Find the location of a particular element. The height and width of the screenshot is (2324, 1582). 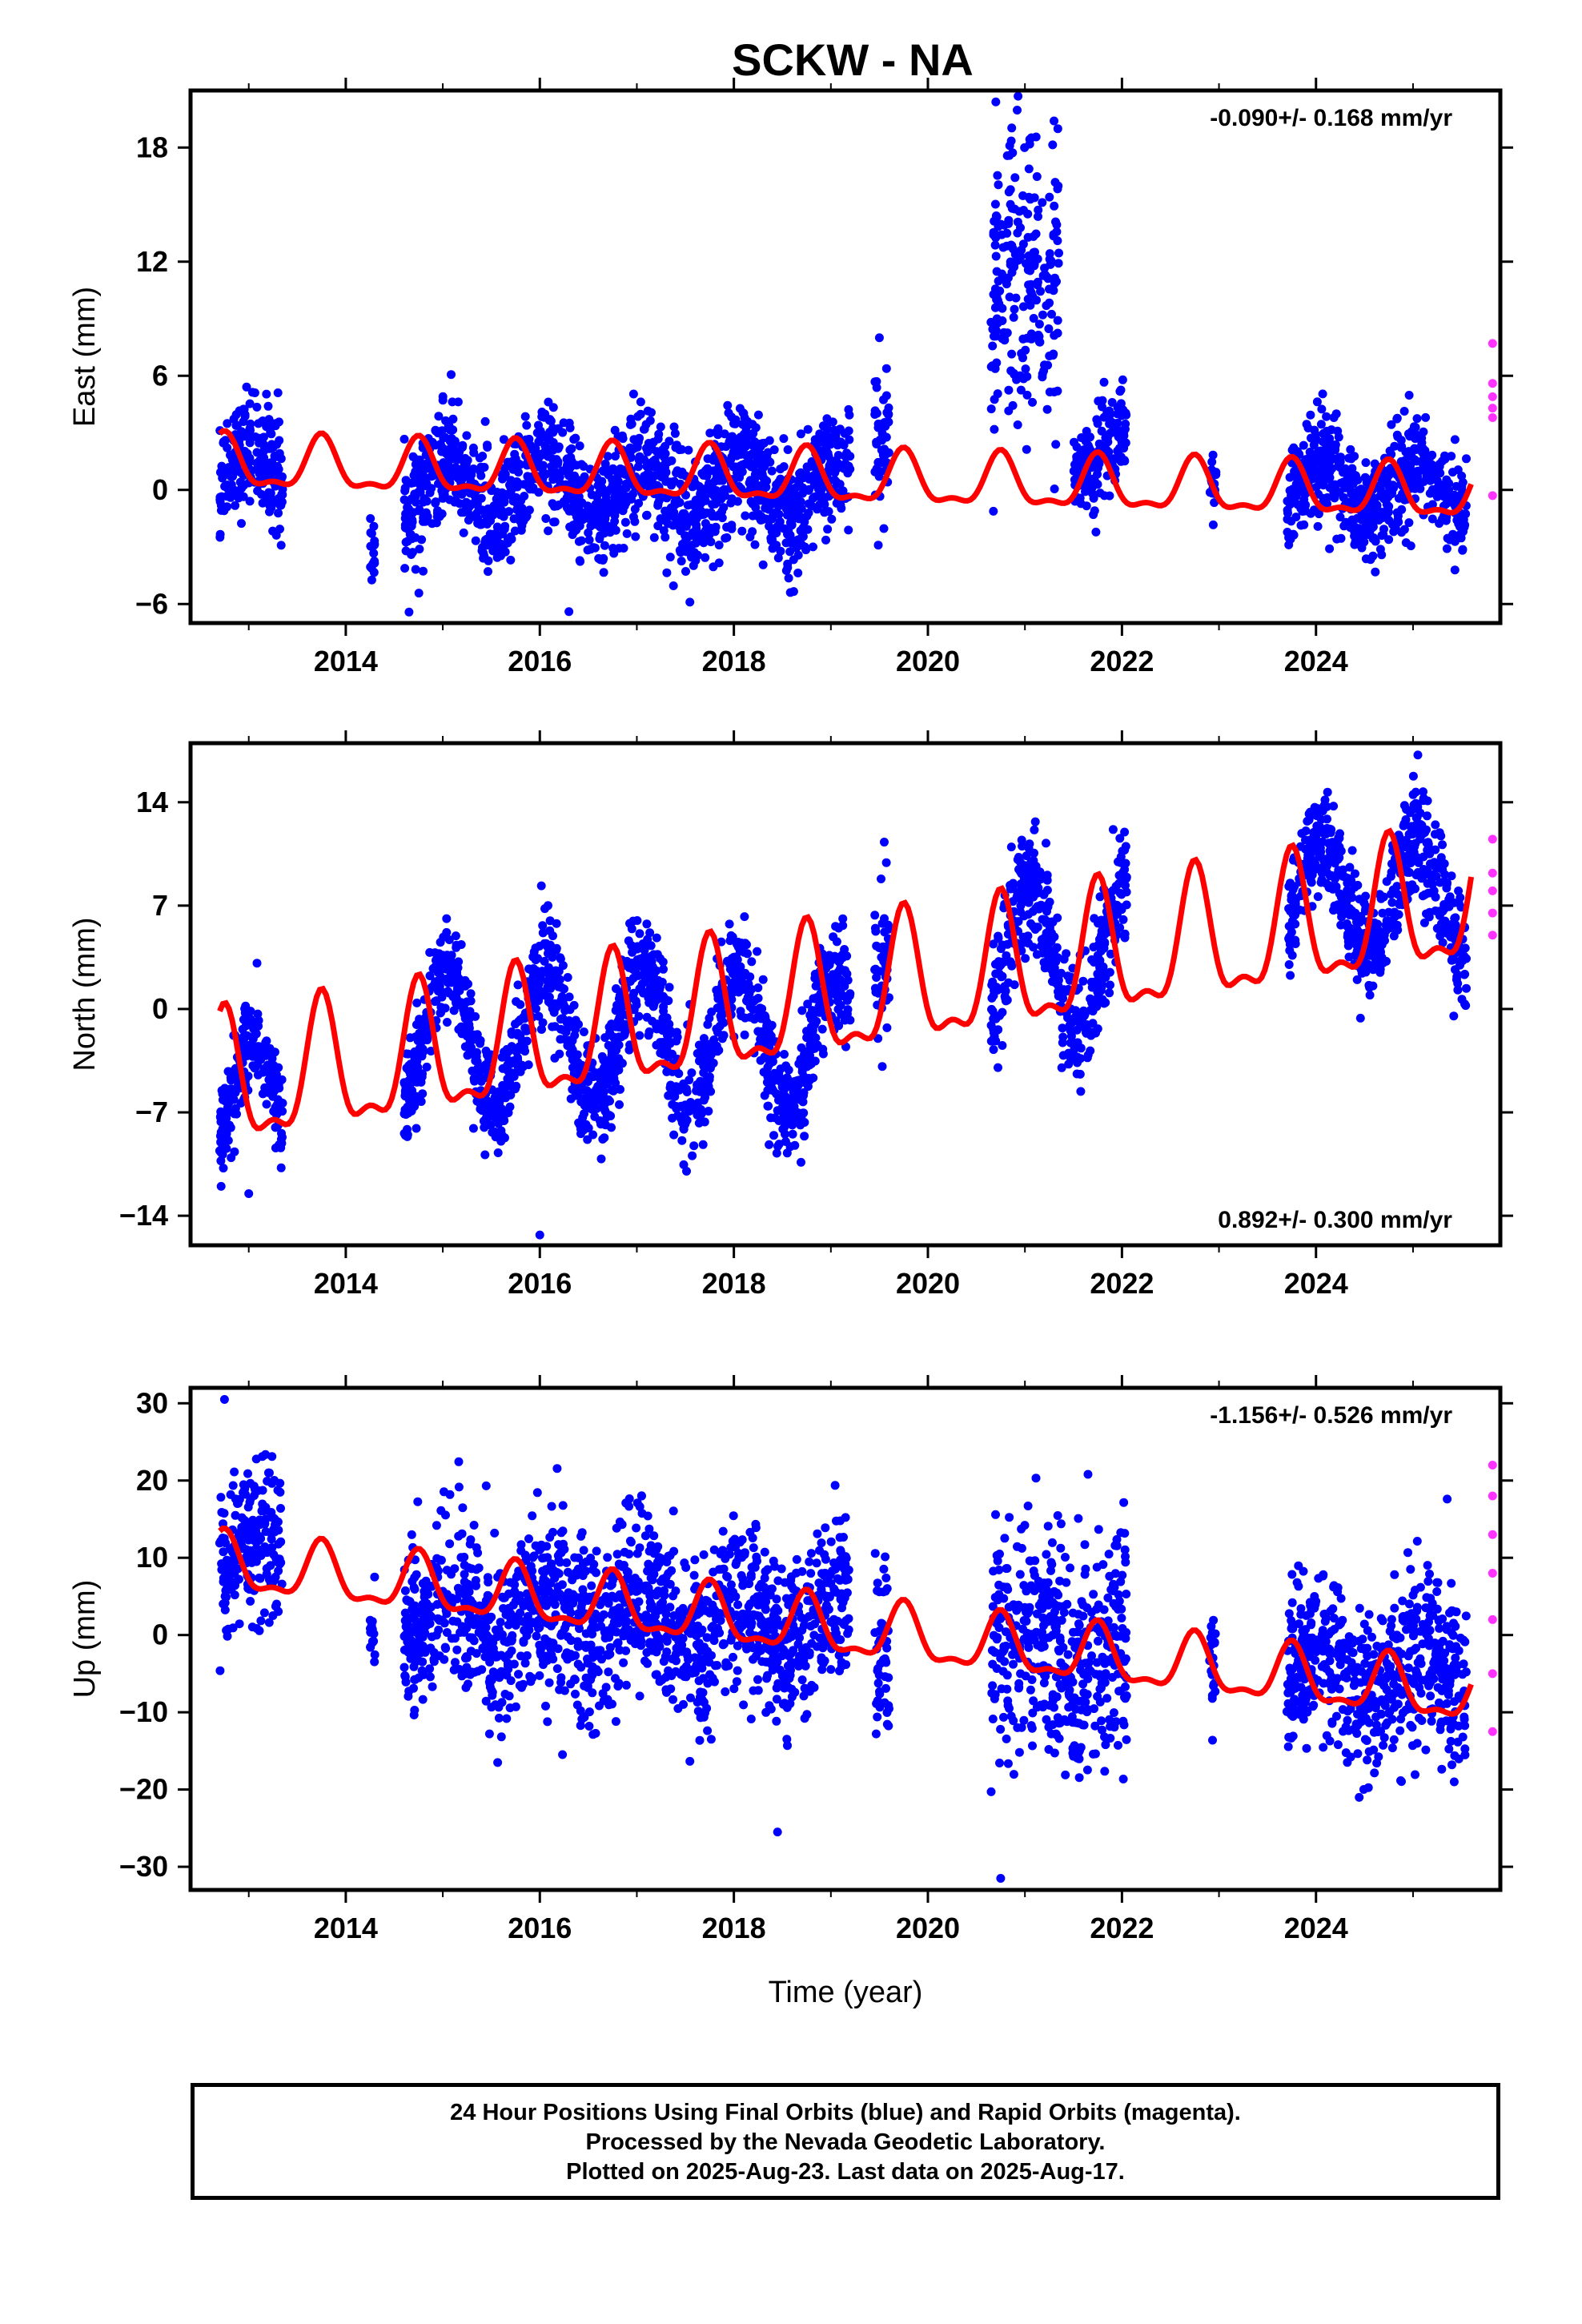

model-fit-line is located at coordinates (846, 472).